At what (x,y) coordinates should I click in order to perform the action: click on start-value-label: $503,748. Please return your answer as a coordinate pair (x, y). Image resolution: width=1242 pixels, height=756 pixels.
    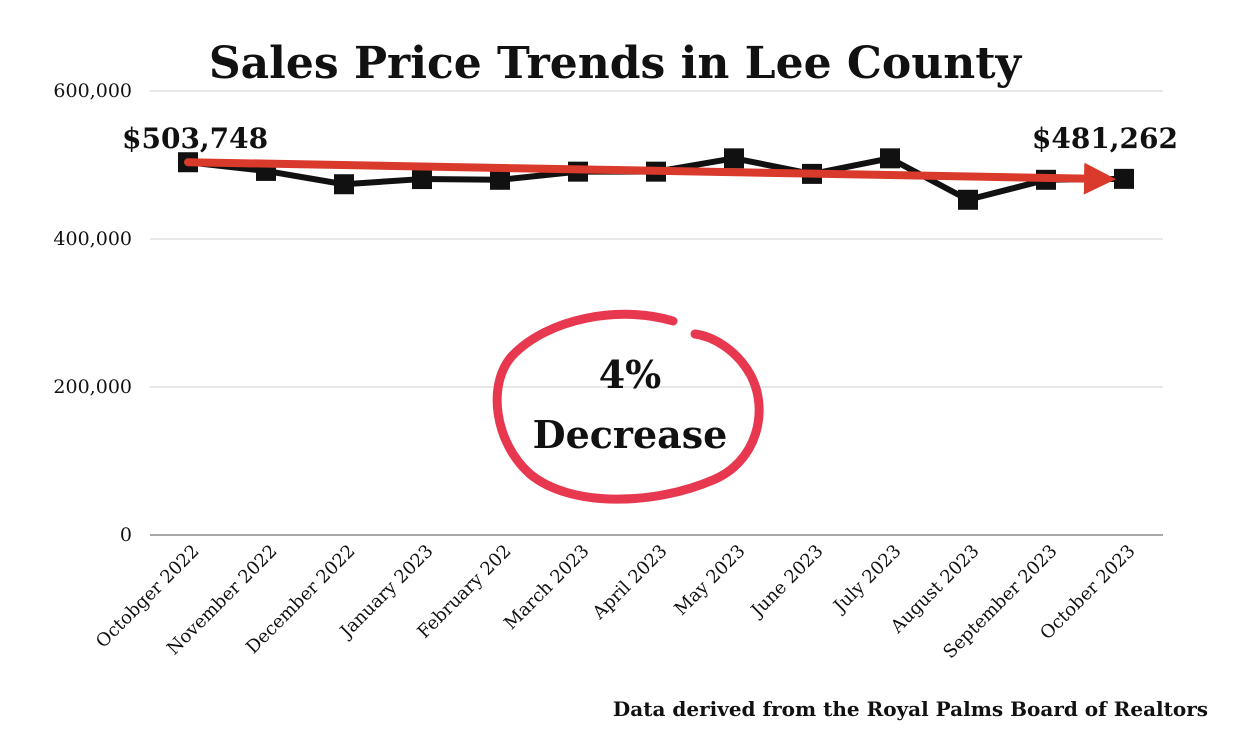
    Looking at the image, I should click on (195, 138).